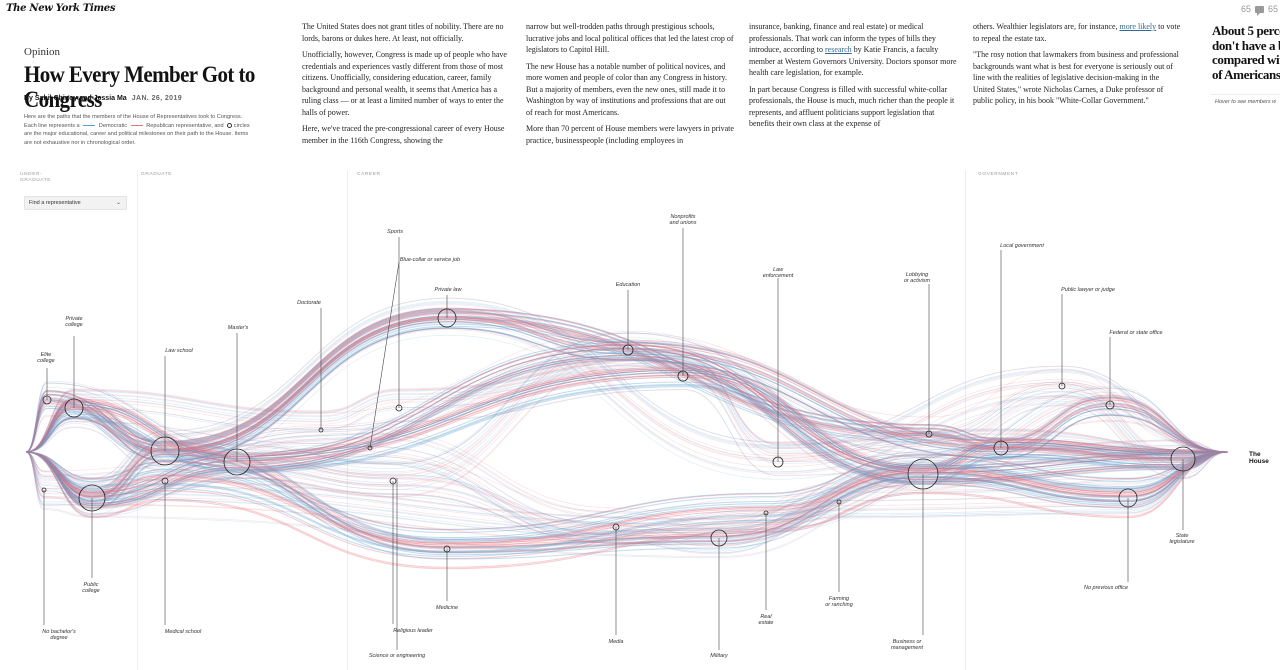 This screenshot has width=1280, height=670. Describe the element at coordinates (75, 203) in the screenshot. I see `find-representative-select: Find a representative ⌄` at that location.